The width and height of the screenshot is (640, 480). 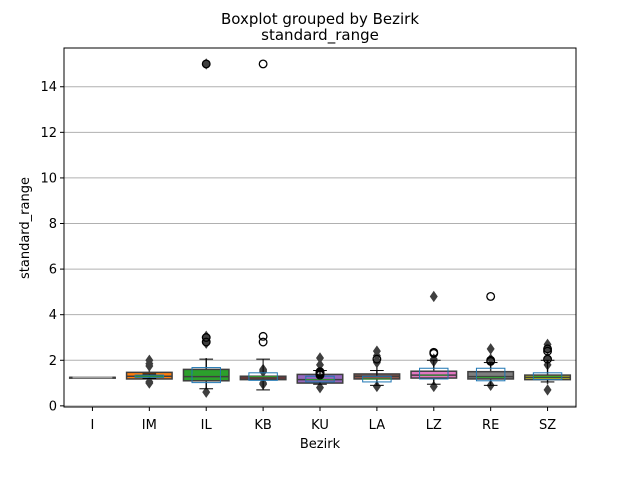 What do you see at coordinates (149, 425) in the screenshot?
I see `x-tick-label: IM` at bounding box center [149, 425].